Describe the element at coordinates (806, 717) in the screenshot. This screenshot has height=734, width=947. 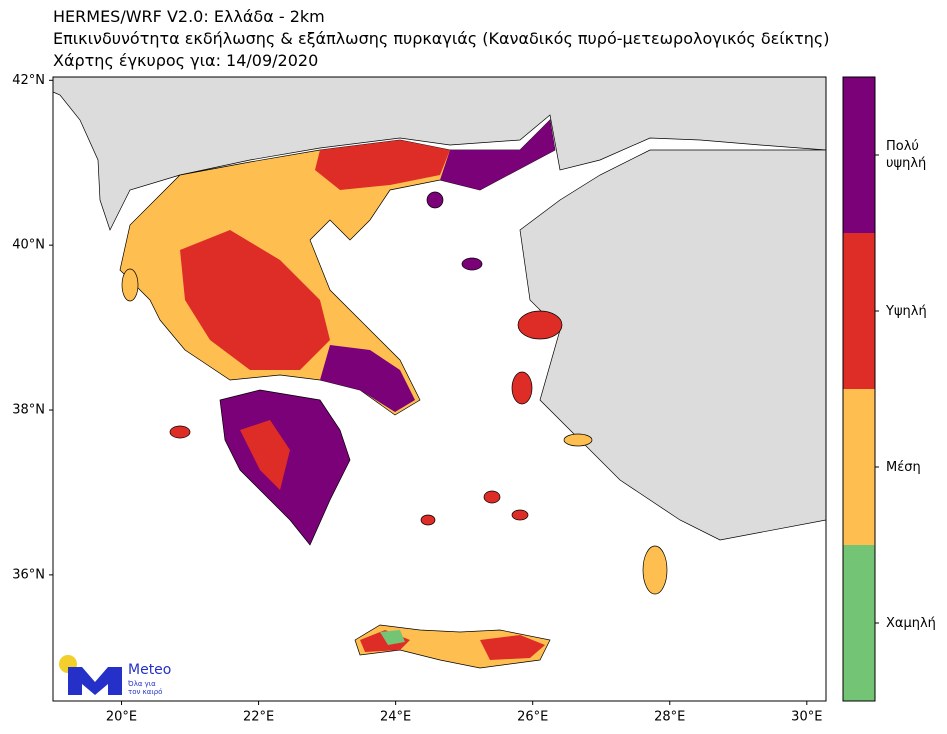
I see `x-tick-label: 30°E` at that location.